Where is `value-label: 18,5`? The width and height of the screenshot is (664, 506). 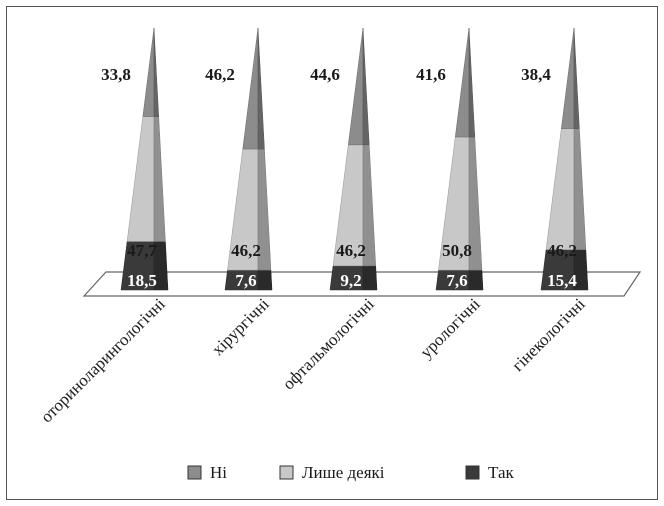
value-label: 18,5 is located at coordinates (142, 280).